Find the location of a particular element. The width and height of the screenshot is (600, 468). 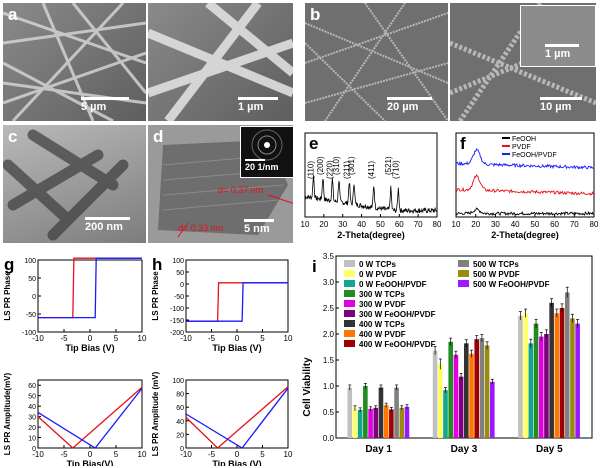

panel-label-c: c is located at coordinates (13, 136).